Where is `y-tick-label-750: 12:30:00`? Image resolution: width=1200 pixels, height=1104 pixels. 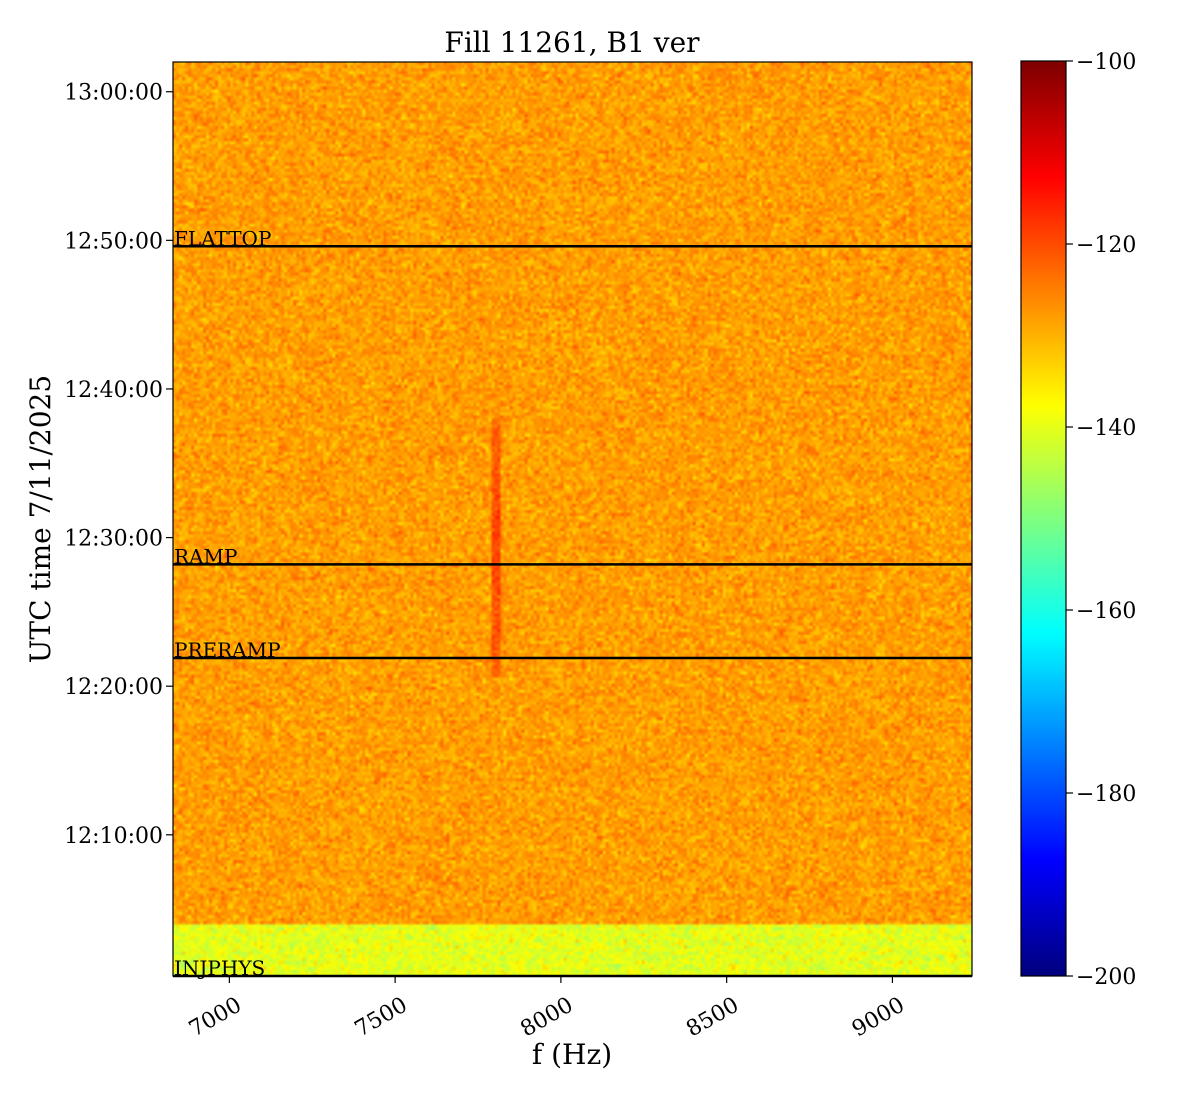
y-tick-label-750: 12:30:00 is located at coordinates (113, 539).